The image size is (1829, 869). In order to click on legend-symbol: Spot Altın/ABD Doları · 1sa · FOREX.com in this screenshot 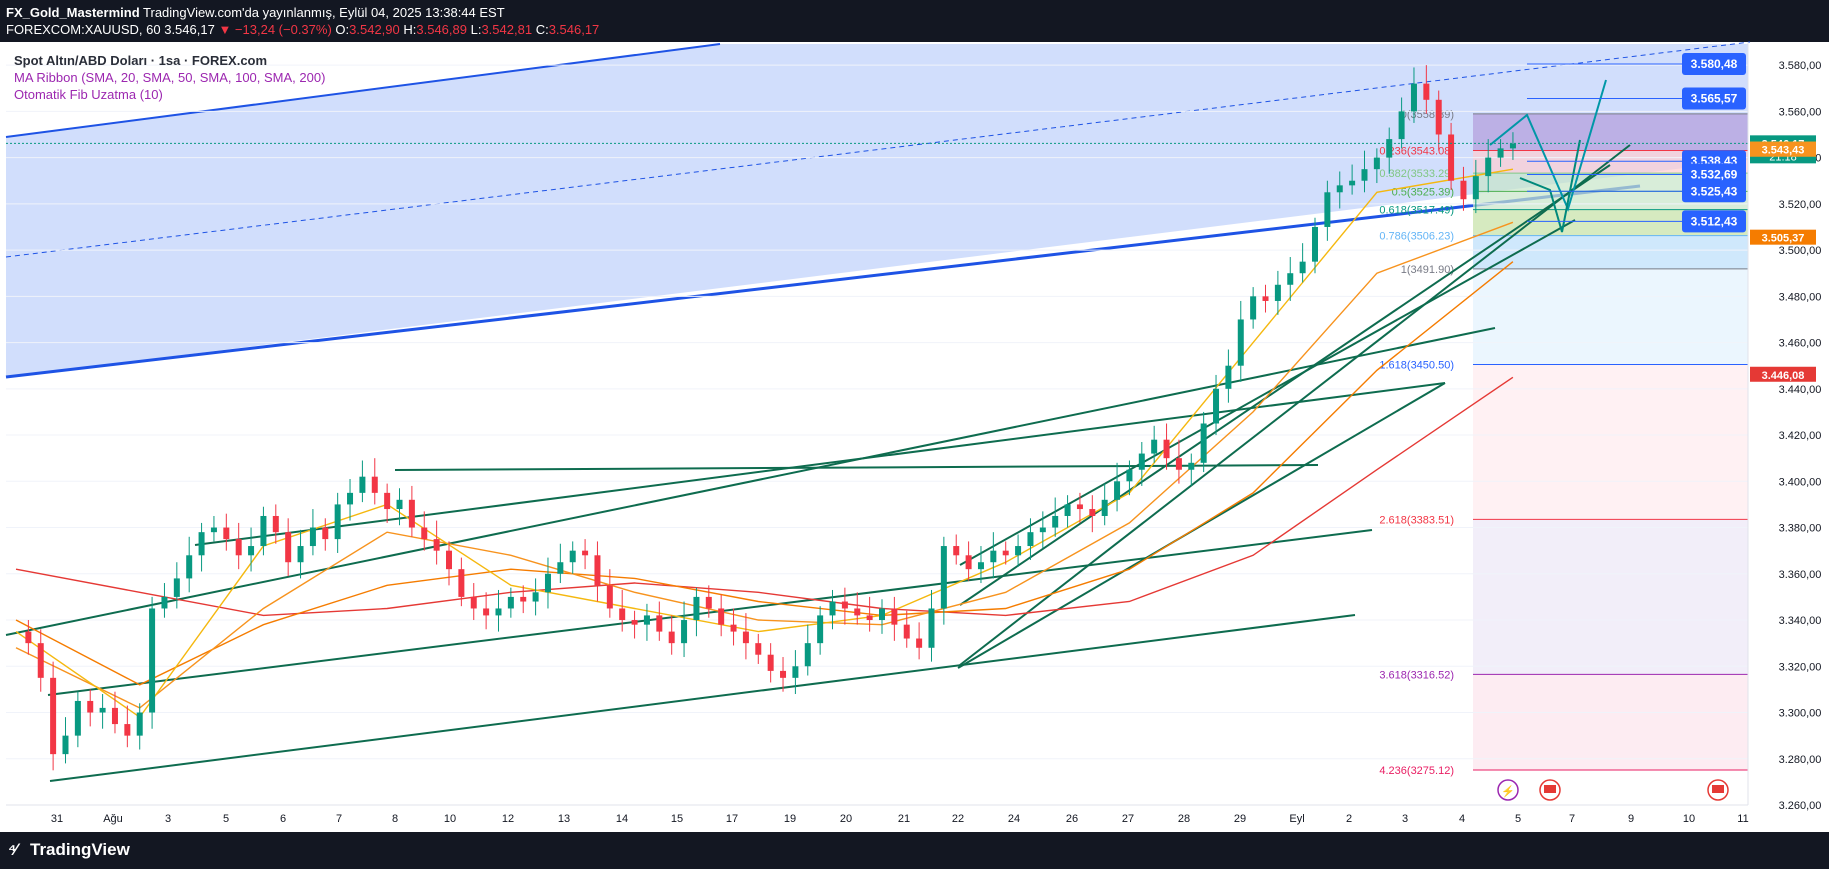, I will do `click(141, 60)`.